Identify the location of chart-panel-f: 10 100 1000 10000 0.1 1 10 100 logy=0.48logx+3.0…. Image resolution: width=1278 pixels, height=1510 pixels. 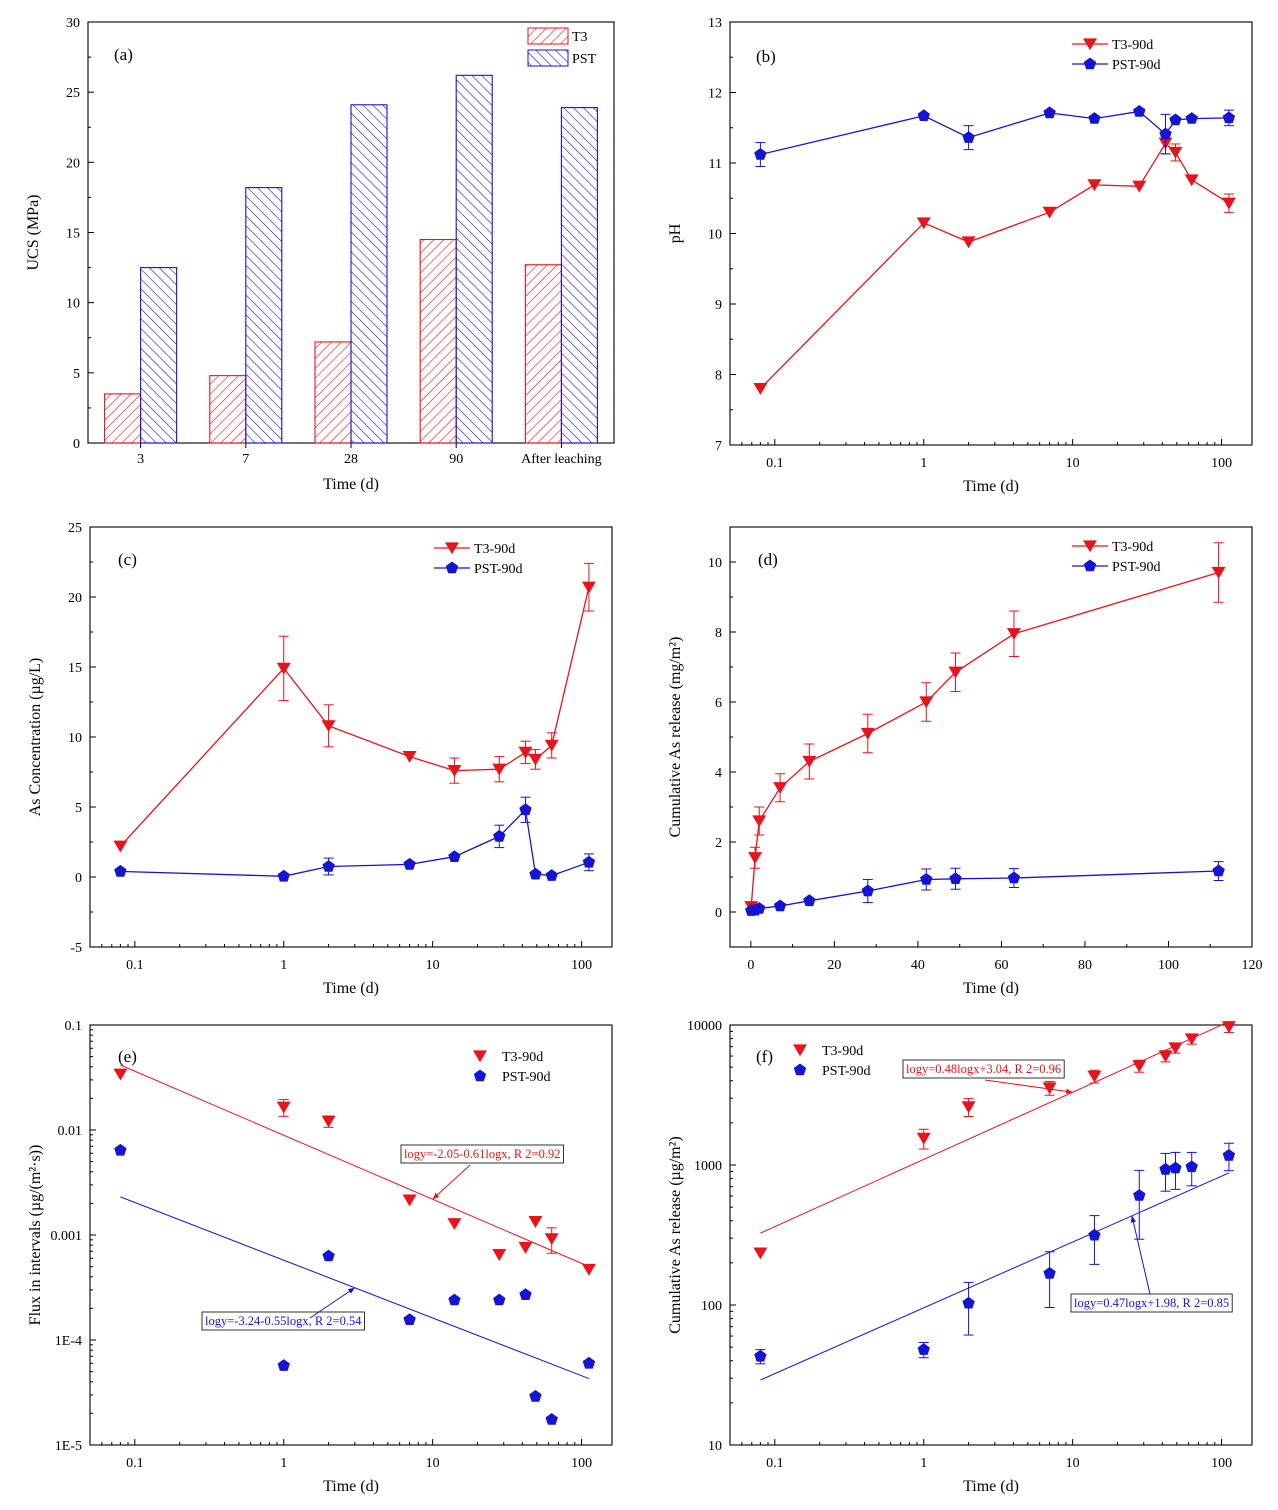
(960, 1257).